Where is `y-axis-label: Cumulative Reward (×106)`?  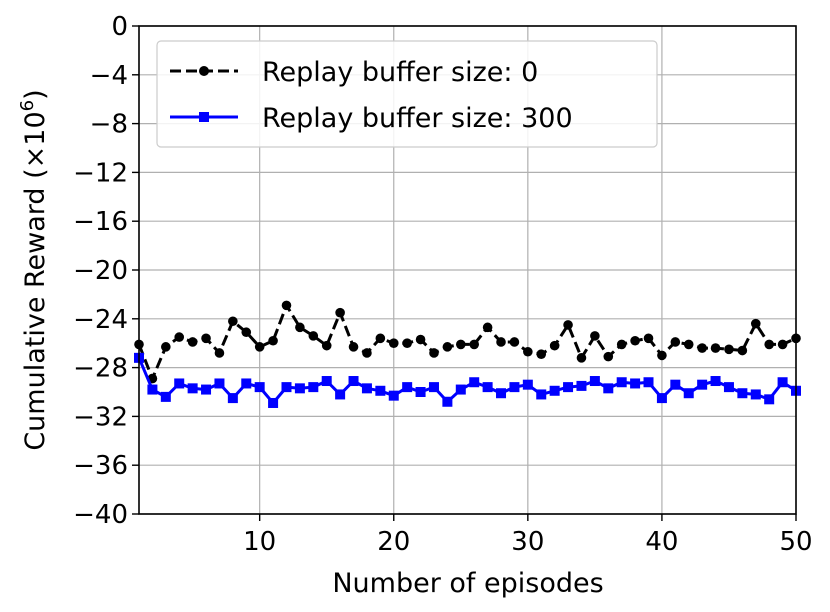 y-axis-label: Cumulative Reward (×106) is located at coordinates (34, 269).